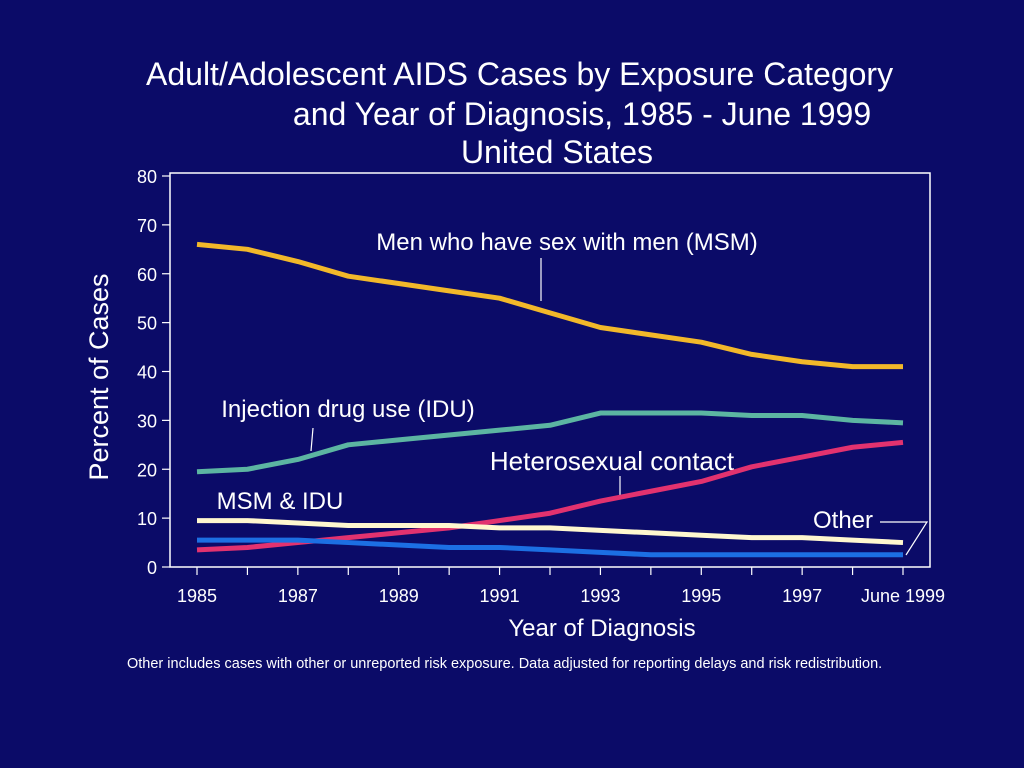 The image size is (1024, 768). I want to click on series-label: Other, so click(843, 520).